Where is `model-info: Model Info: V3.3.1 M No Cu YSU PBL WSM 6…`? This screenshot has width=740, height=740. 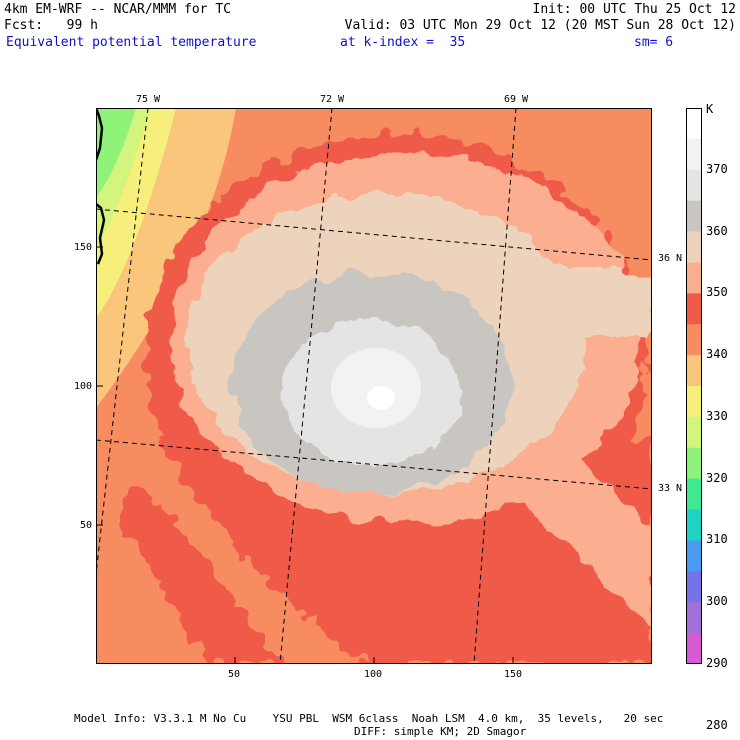 model-info: Model Info: V3.3.1 M No Cu YSU PBL WSM 6… is located at coordinates (369, 718).